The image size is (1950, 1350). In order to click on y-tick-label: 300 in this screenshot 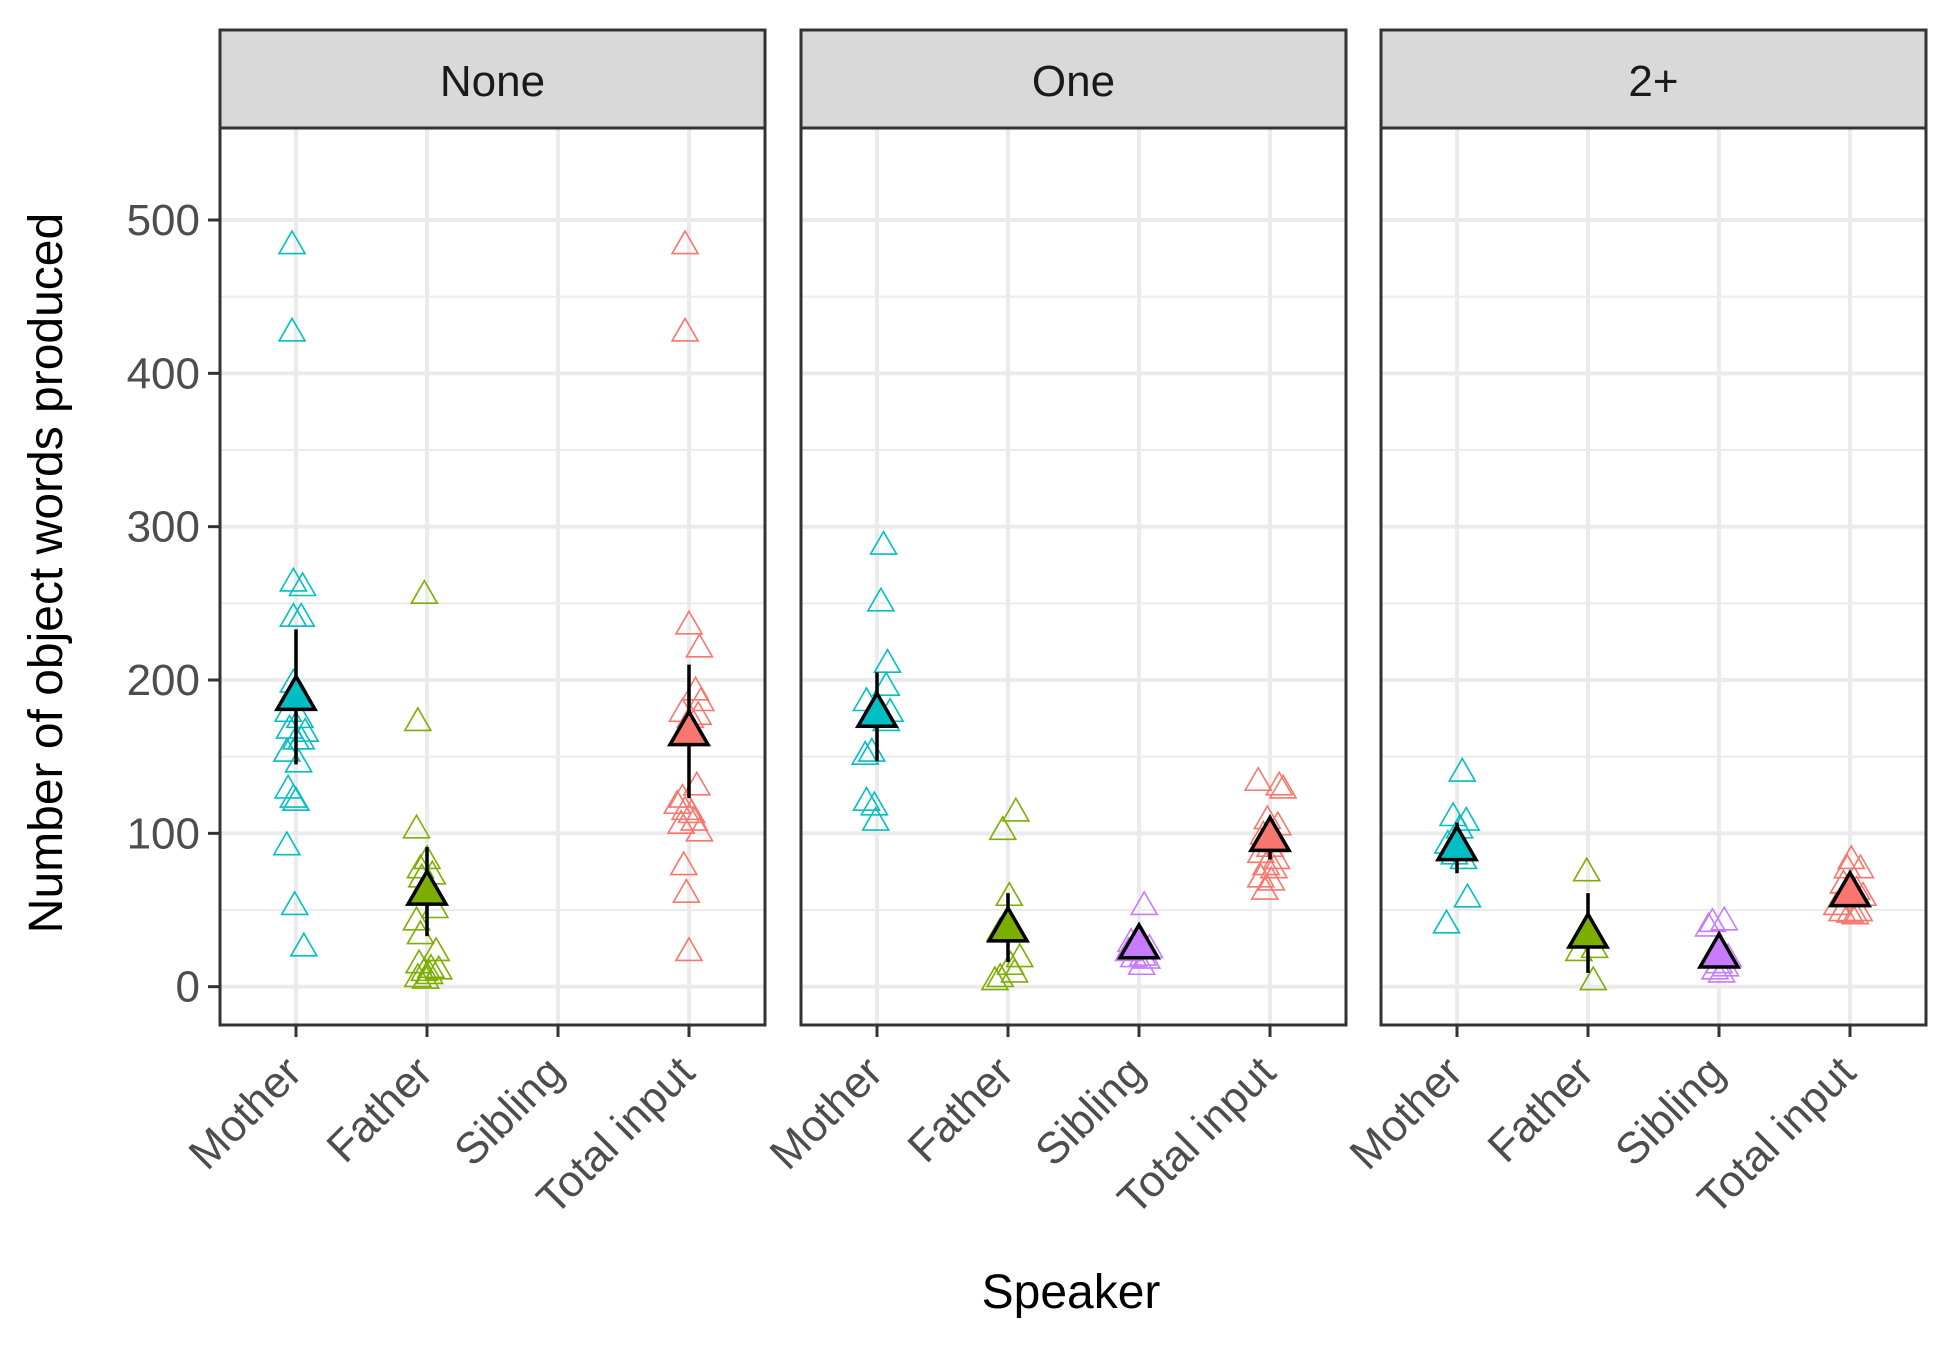, I will do `click(163, 527)`.